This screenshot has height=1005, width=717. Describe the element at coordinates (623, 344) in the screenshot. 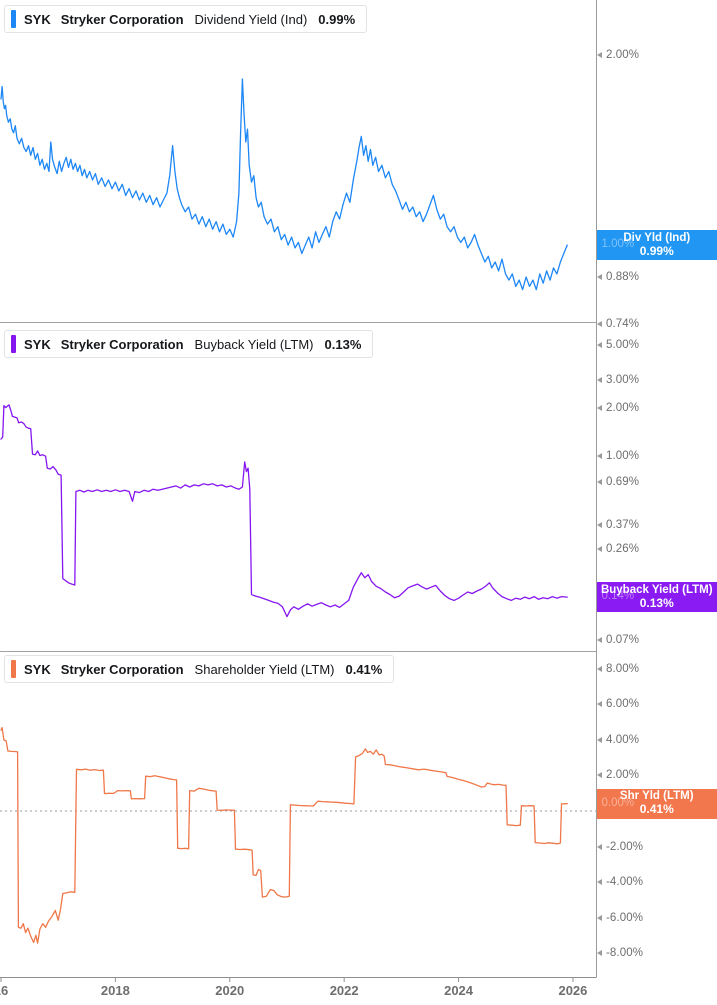

I see `y-axis-tick-label: 5.00%` at that location.